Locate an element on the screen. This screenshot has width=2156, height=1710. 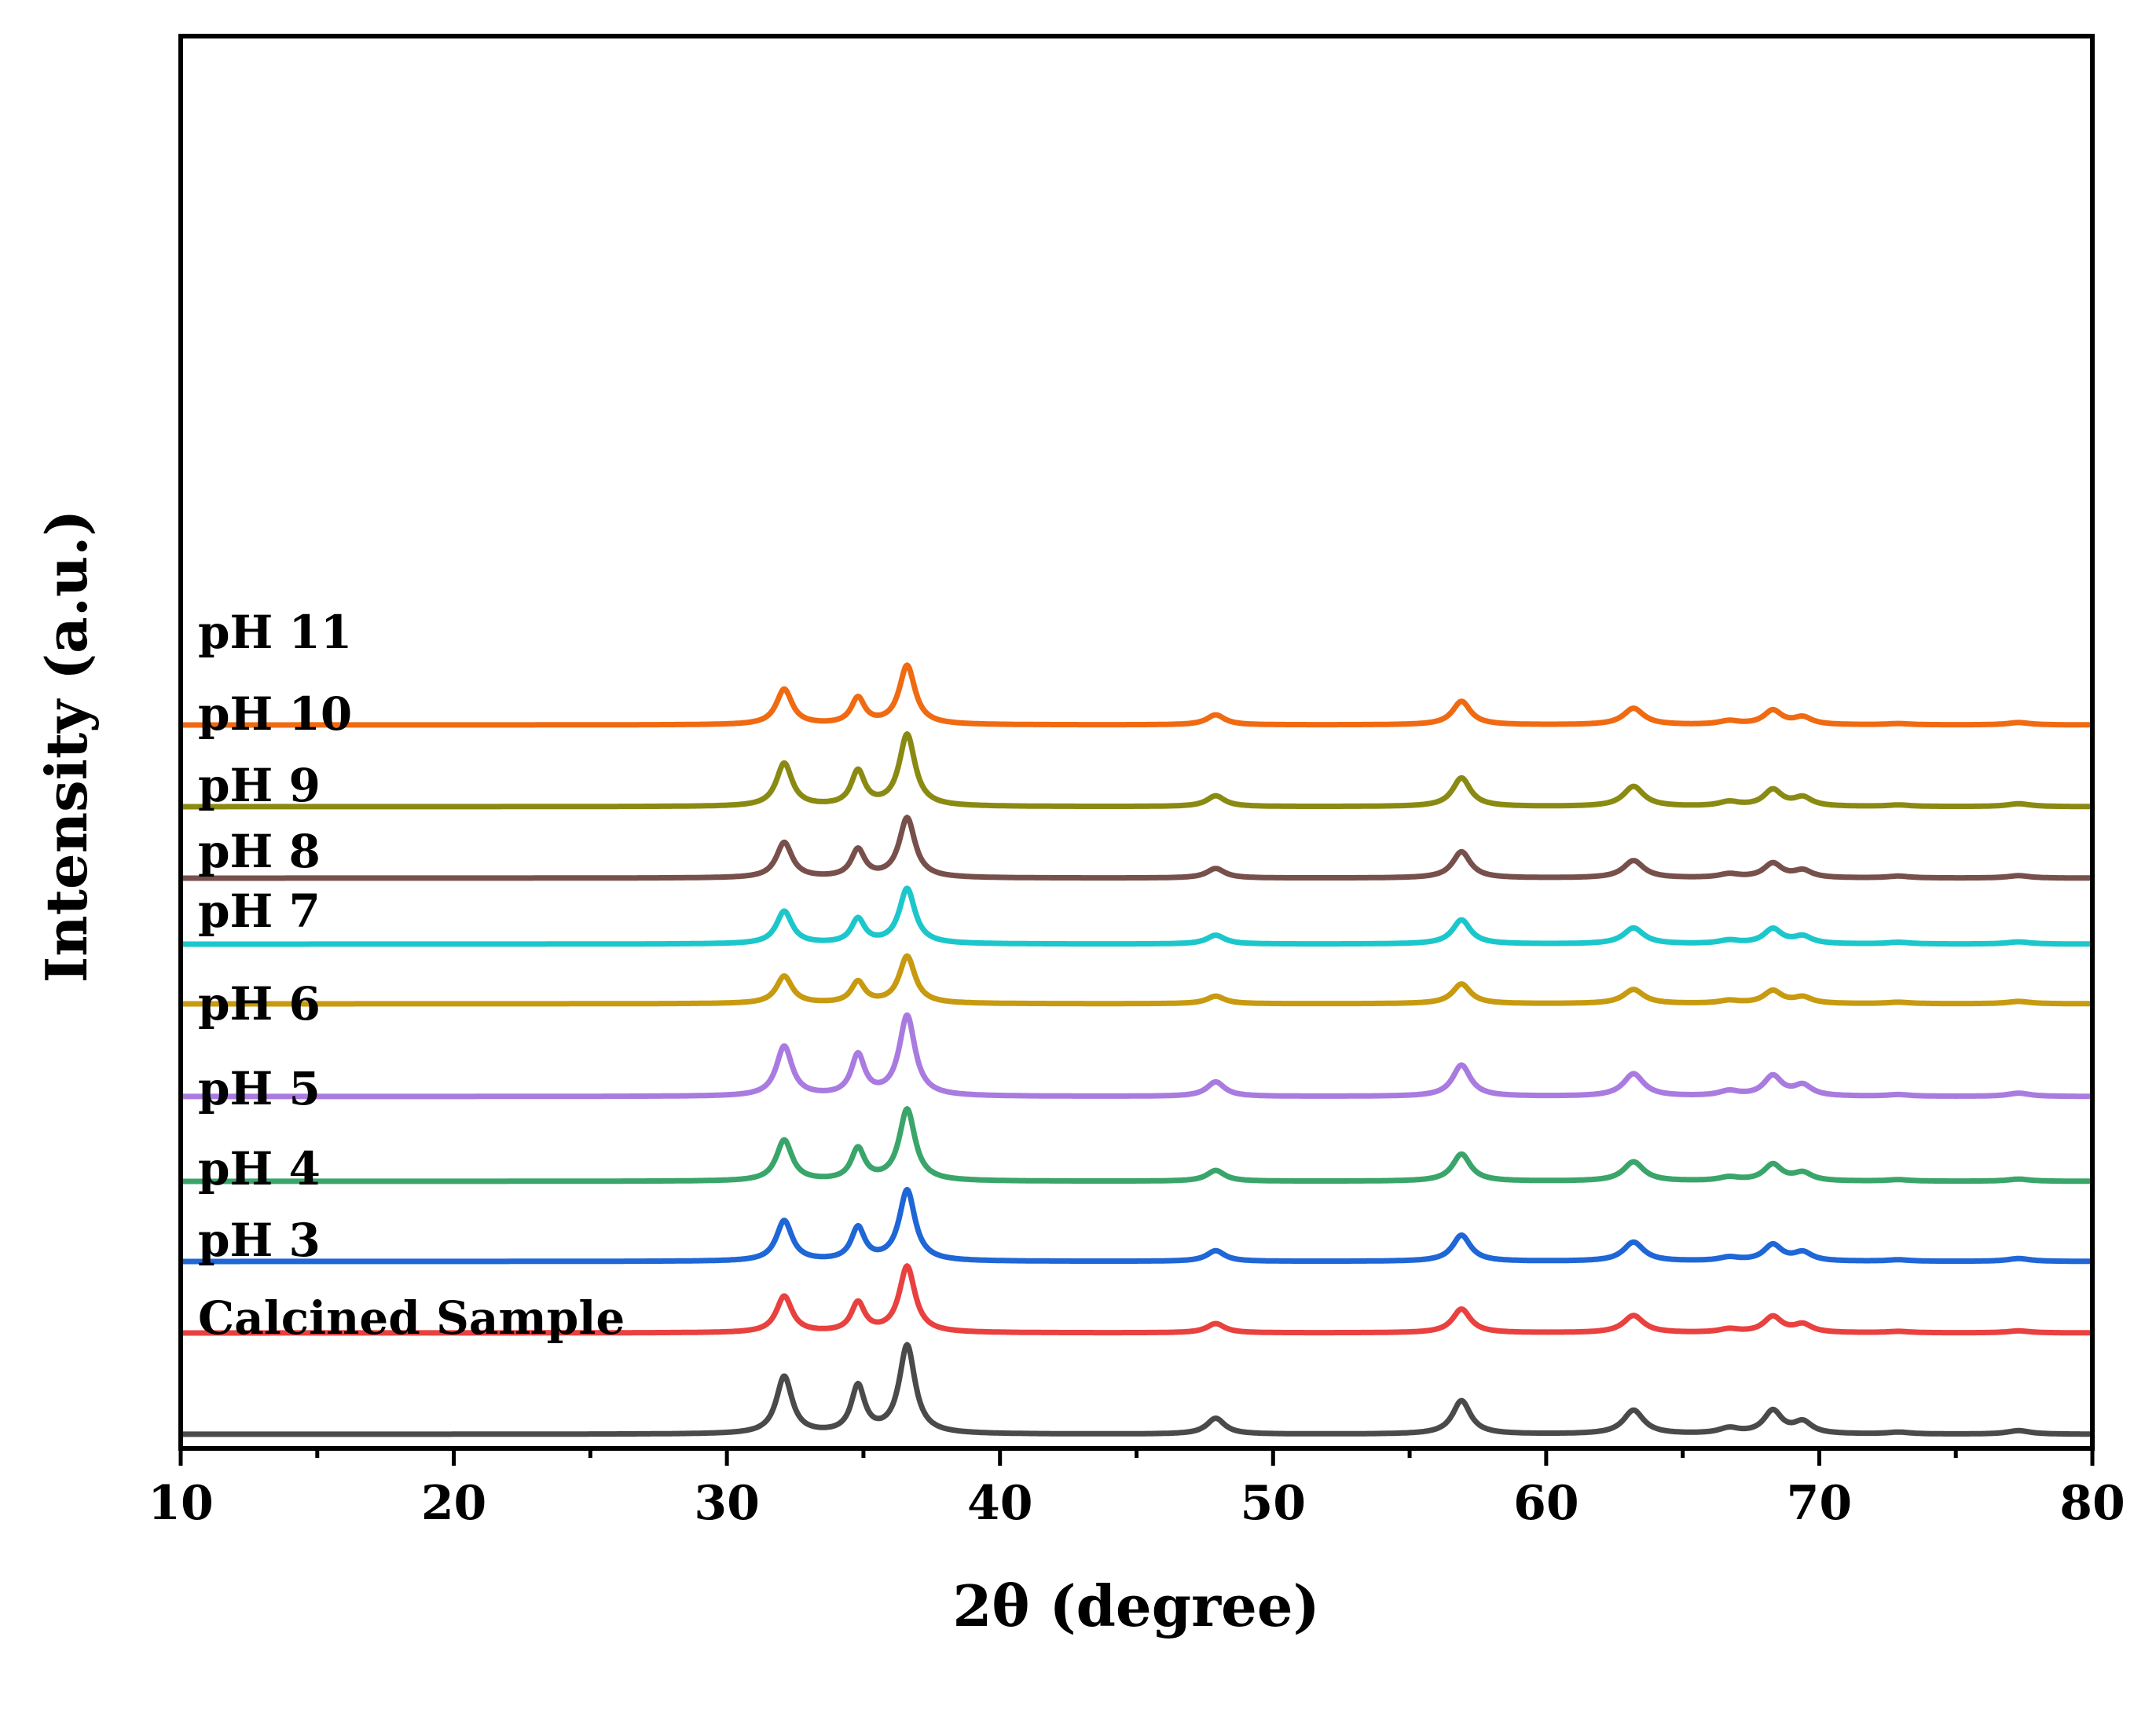
series-label: pH 4 is located at coordinates (259, 1169).